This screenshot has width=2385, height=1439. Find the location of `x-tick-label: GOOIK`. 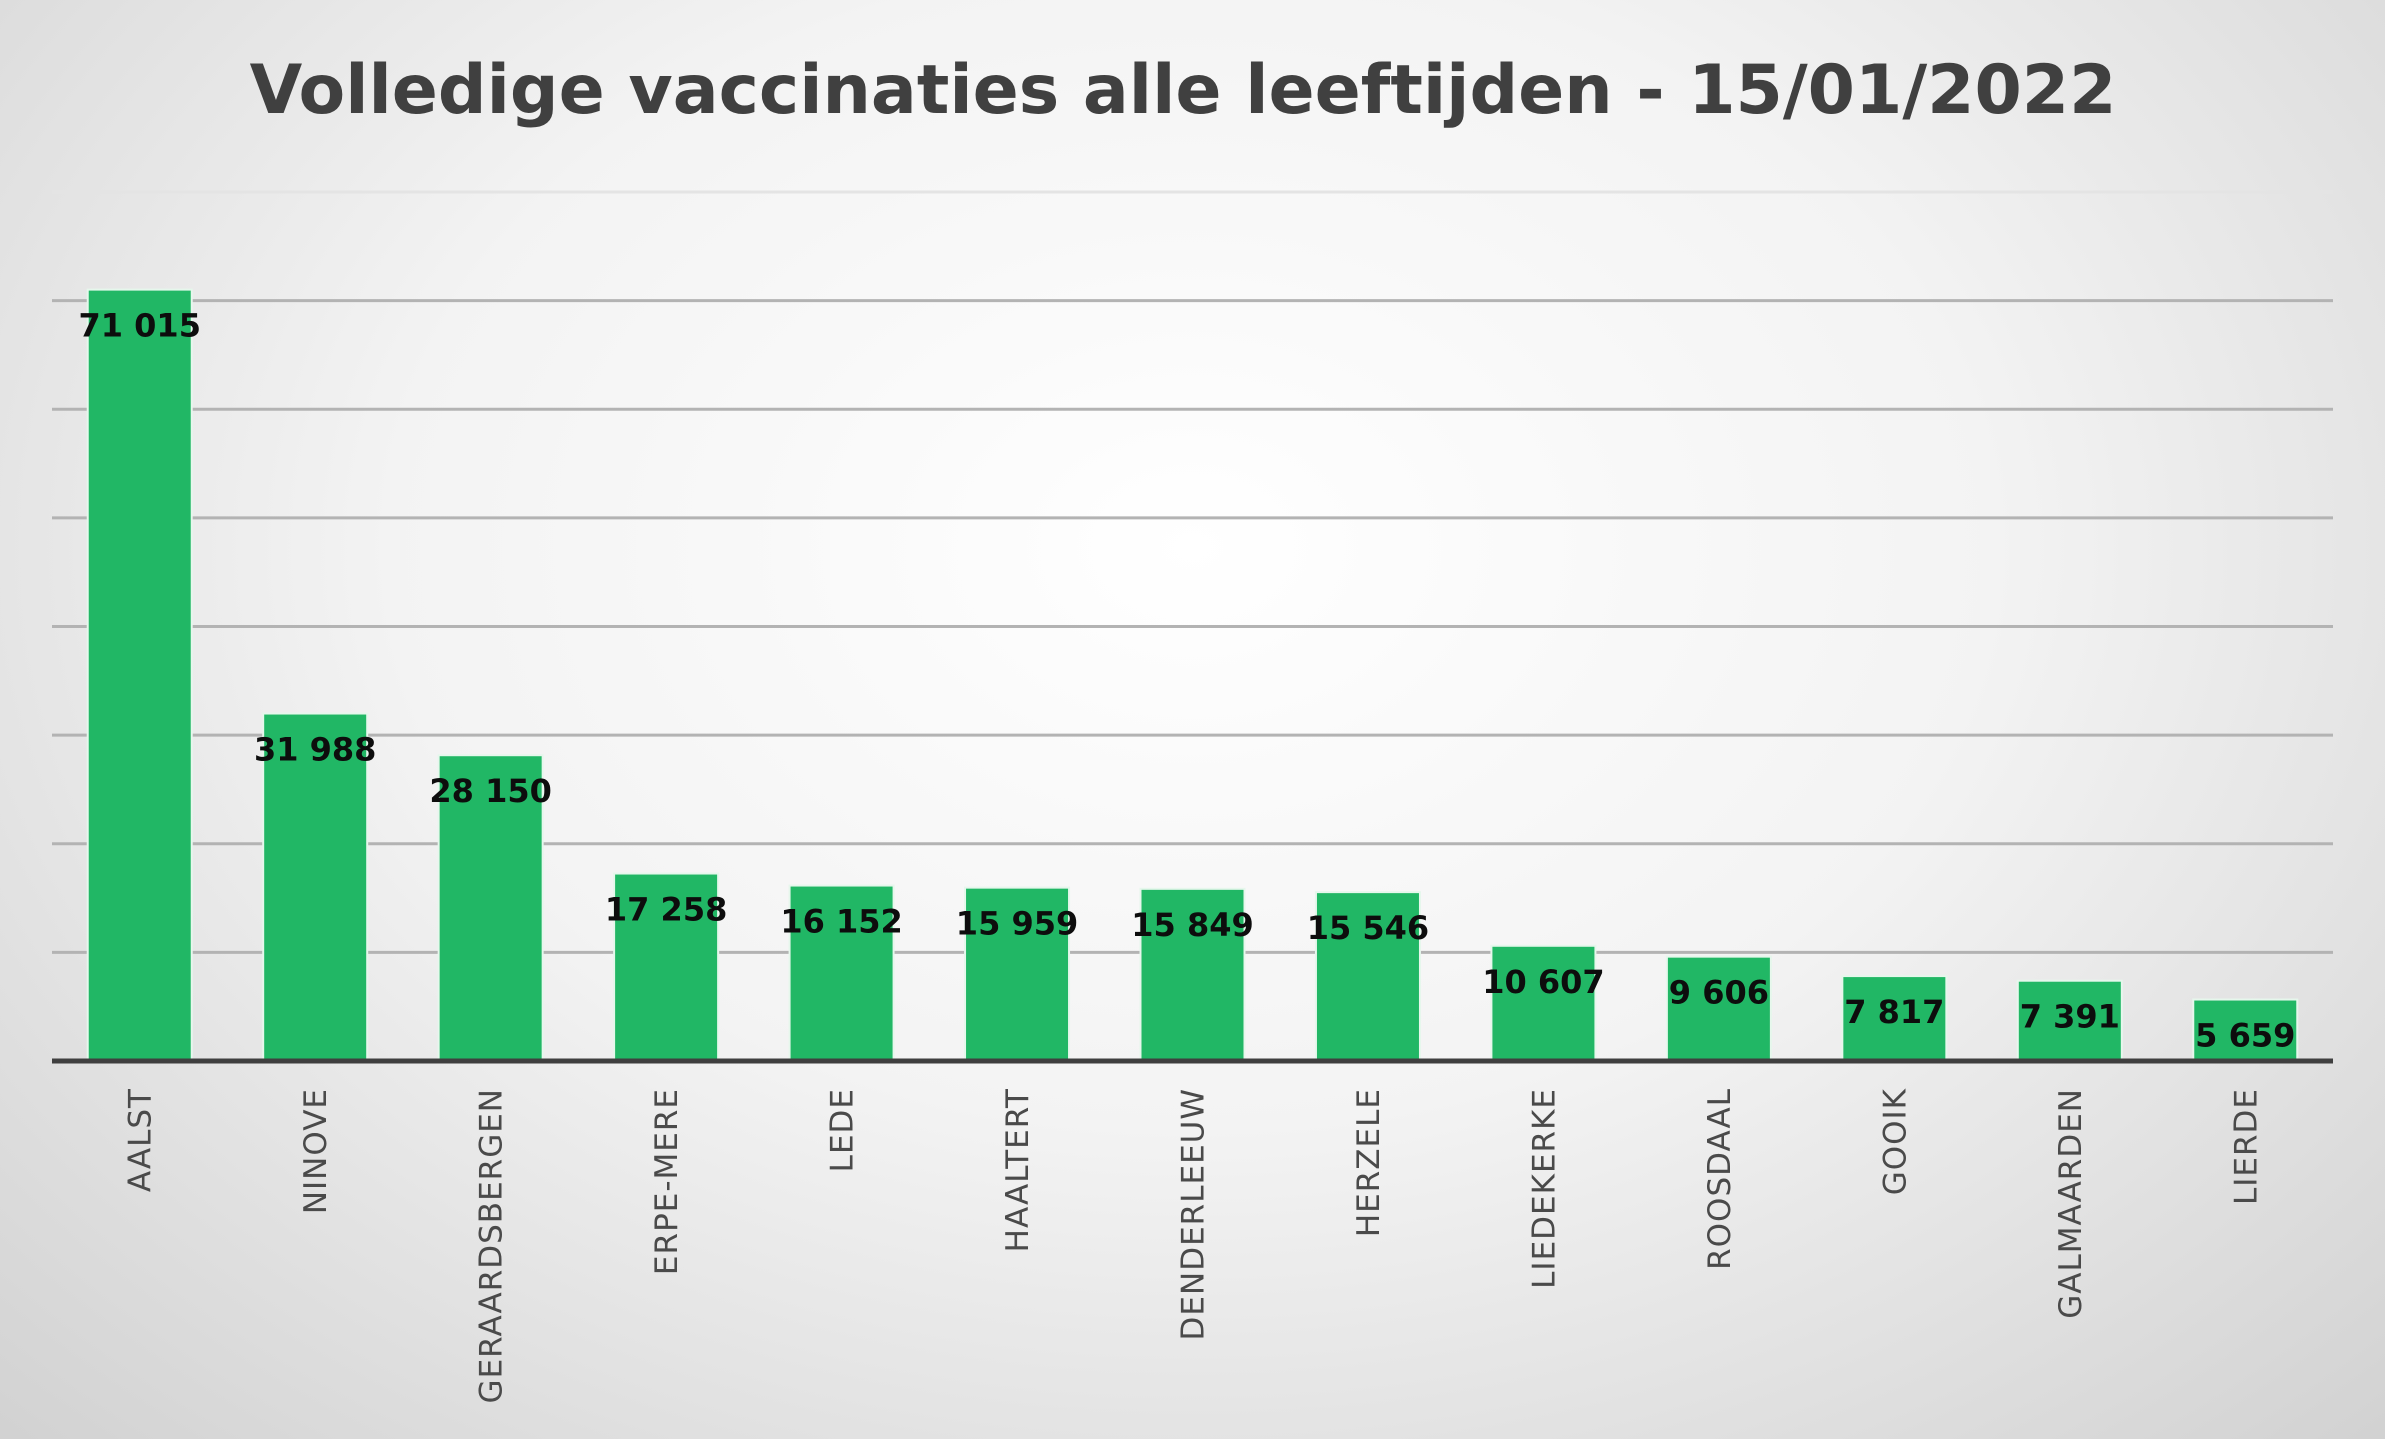

x-tick-label: GOOIK is located at coordinates (1895, 1141).